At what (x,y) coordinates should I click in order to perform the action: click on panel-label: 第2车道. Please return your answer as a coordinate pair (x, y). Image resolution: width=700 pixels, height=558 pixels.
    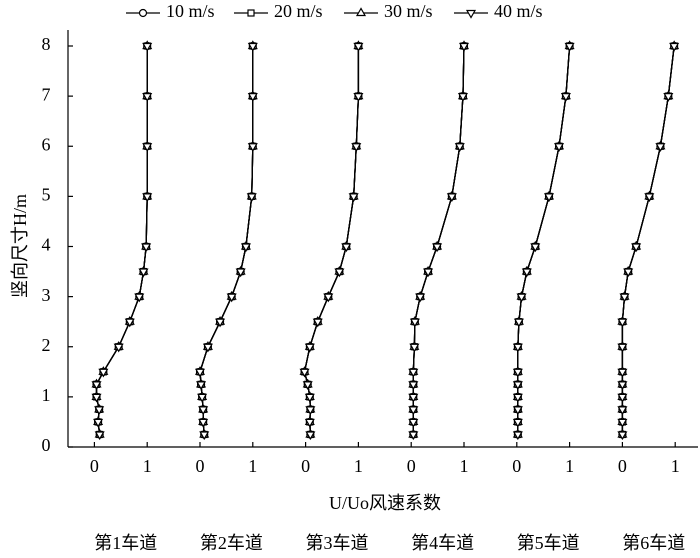
    Looking at the image, I should click on (231, 543).